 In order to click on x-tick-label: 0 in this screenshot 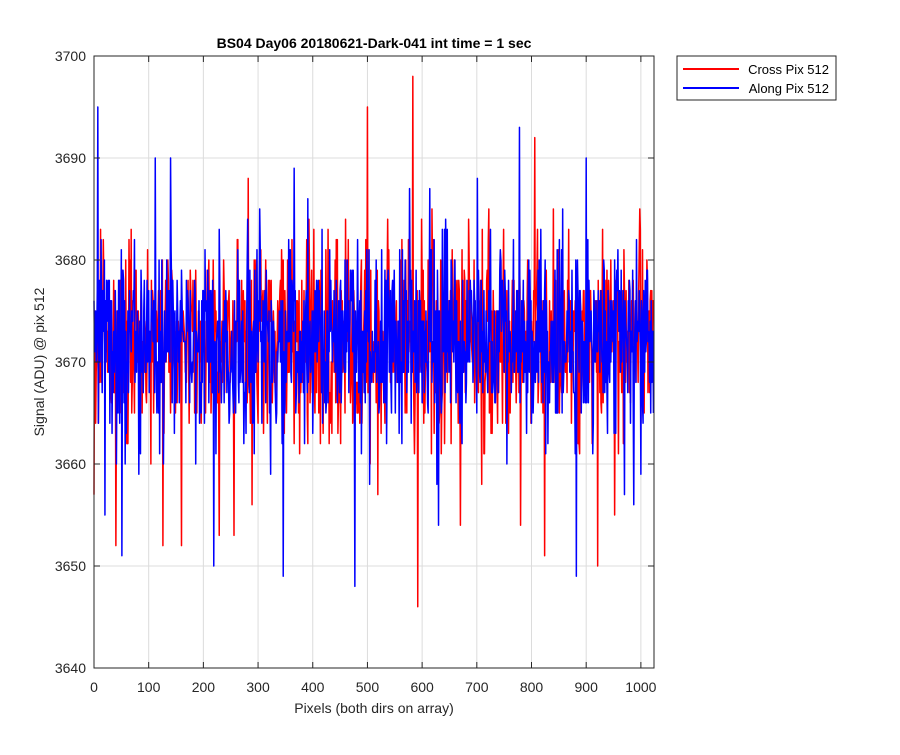, I will do `click(94, 687)`.